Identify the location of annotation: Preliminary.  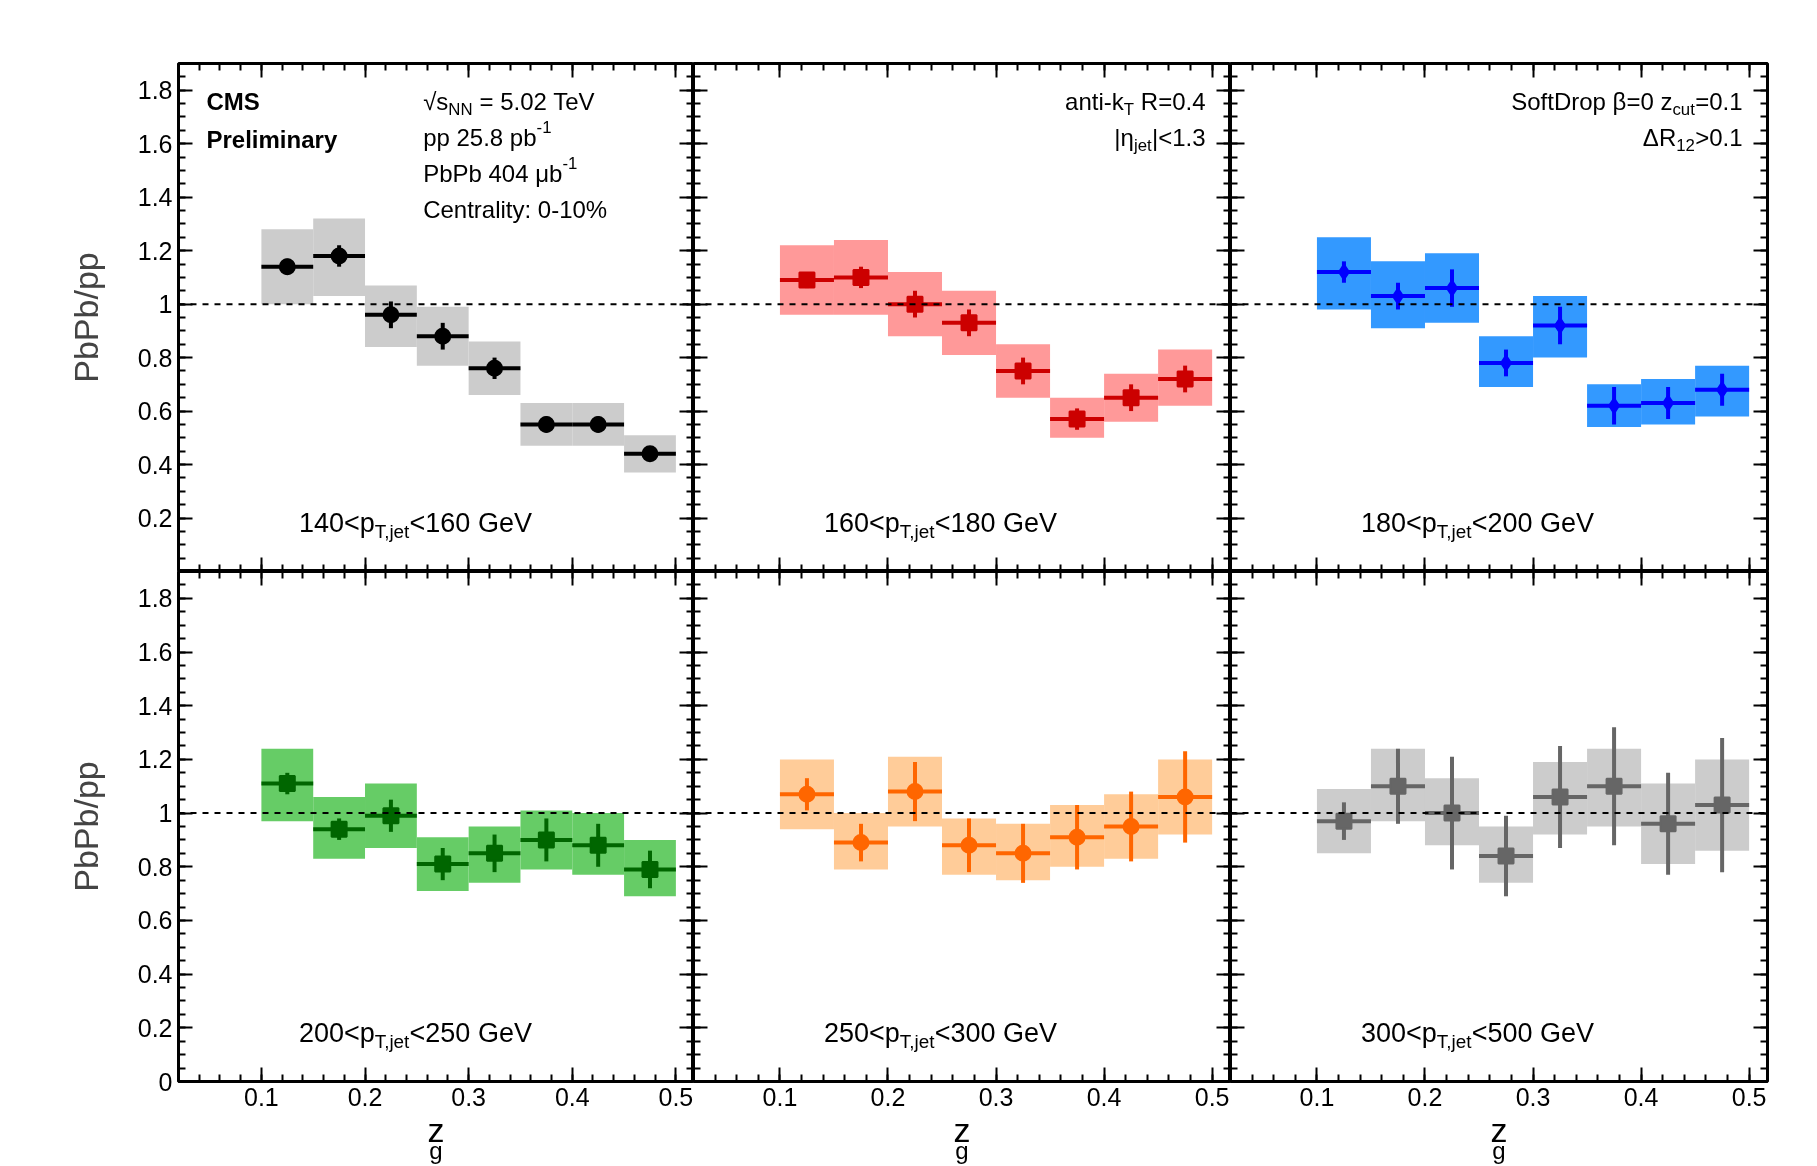
(272, 139).